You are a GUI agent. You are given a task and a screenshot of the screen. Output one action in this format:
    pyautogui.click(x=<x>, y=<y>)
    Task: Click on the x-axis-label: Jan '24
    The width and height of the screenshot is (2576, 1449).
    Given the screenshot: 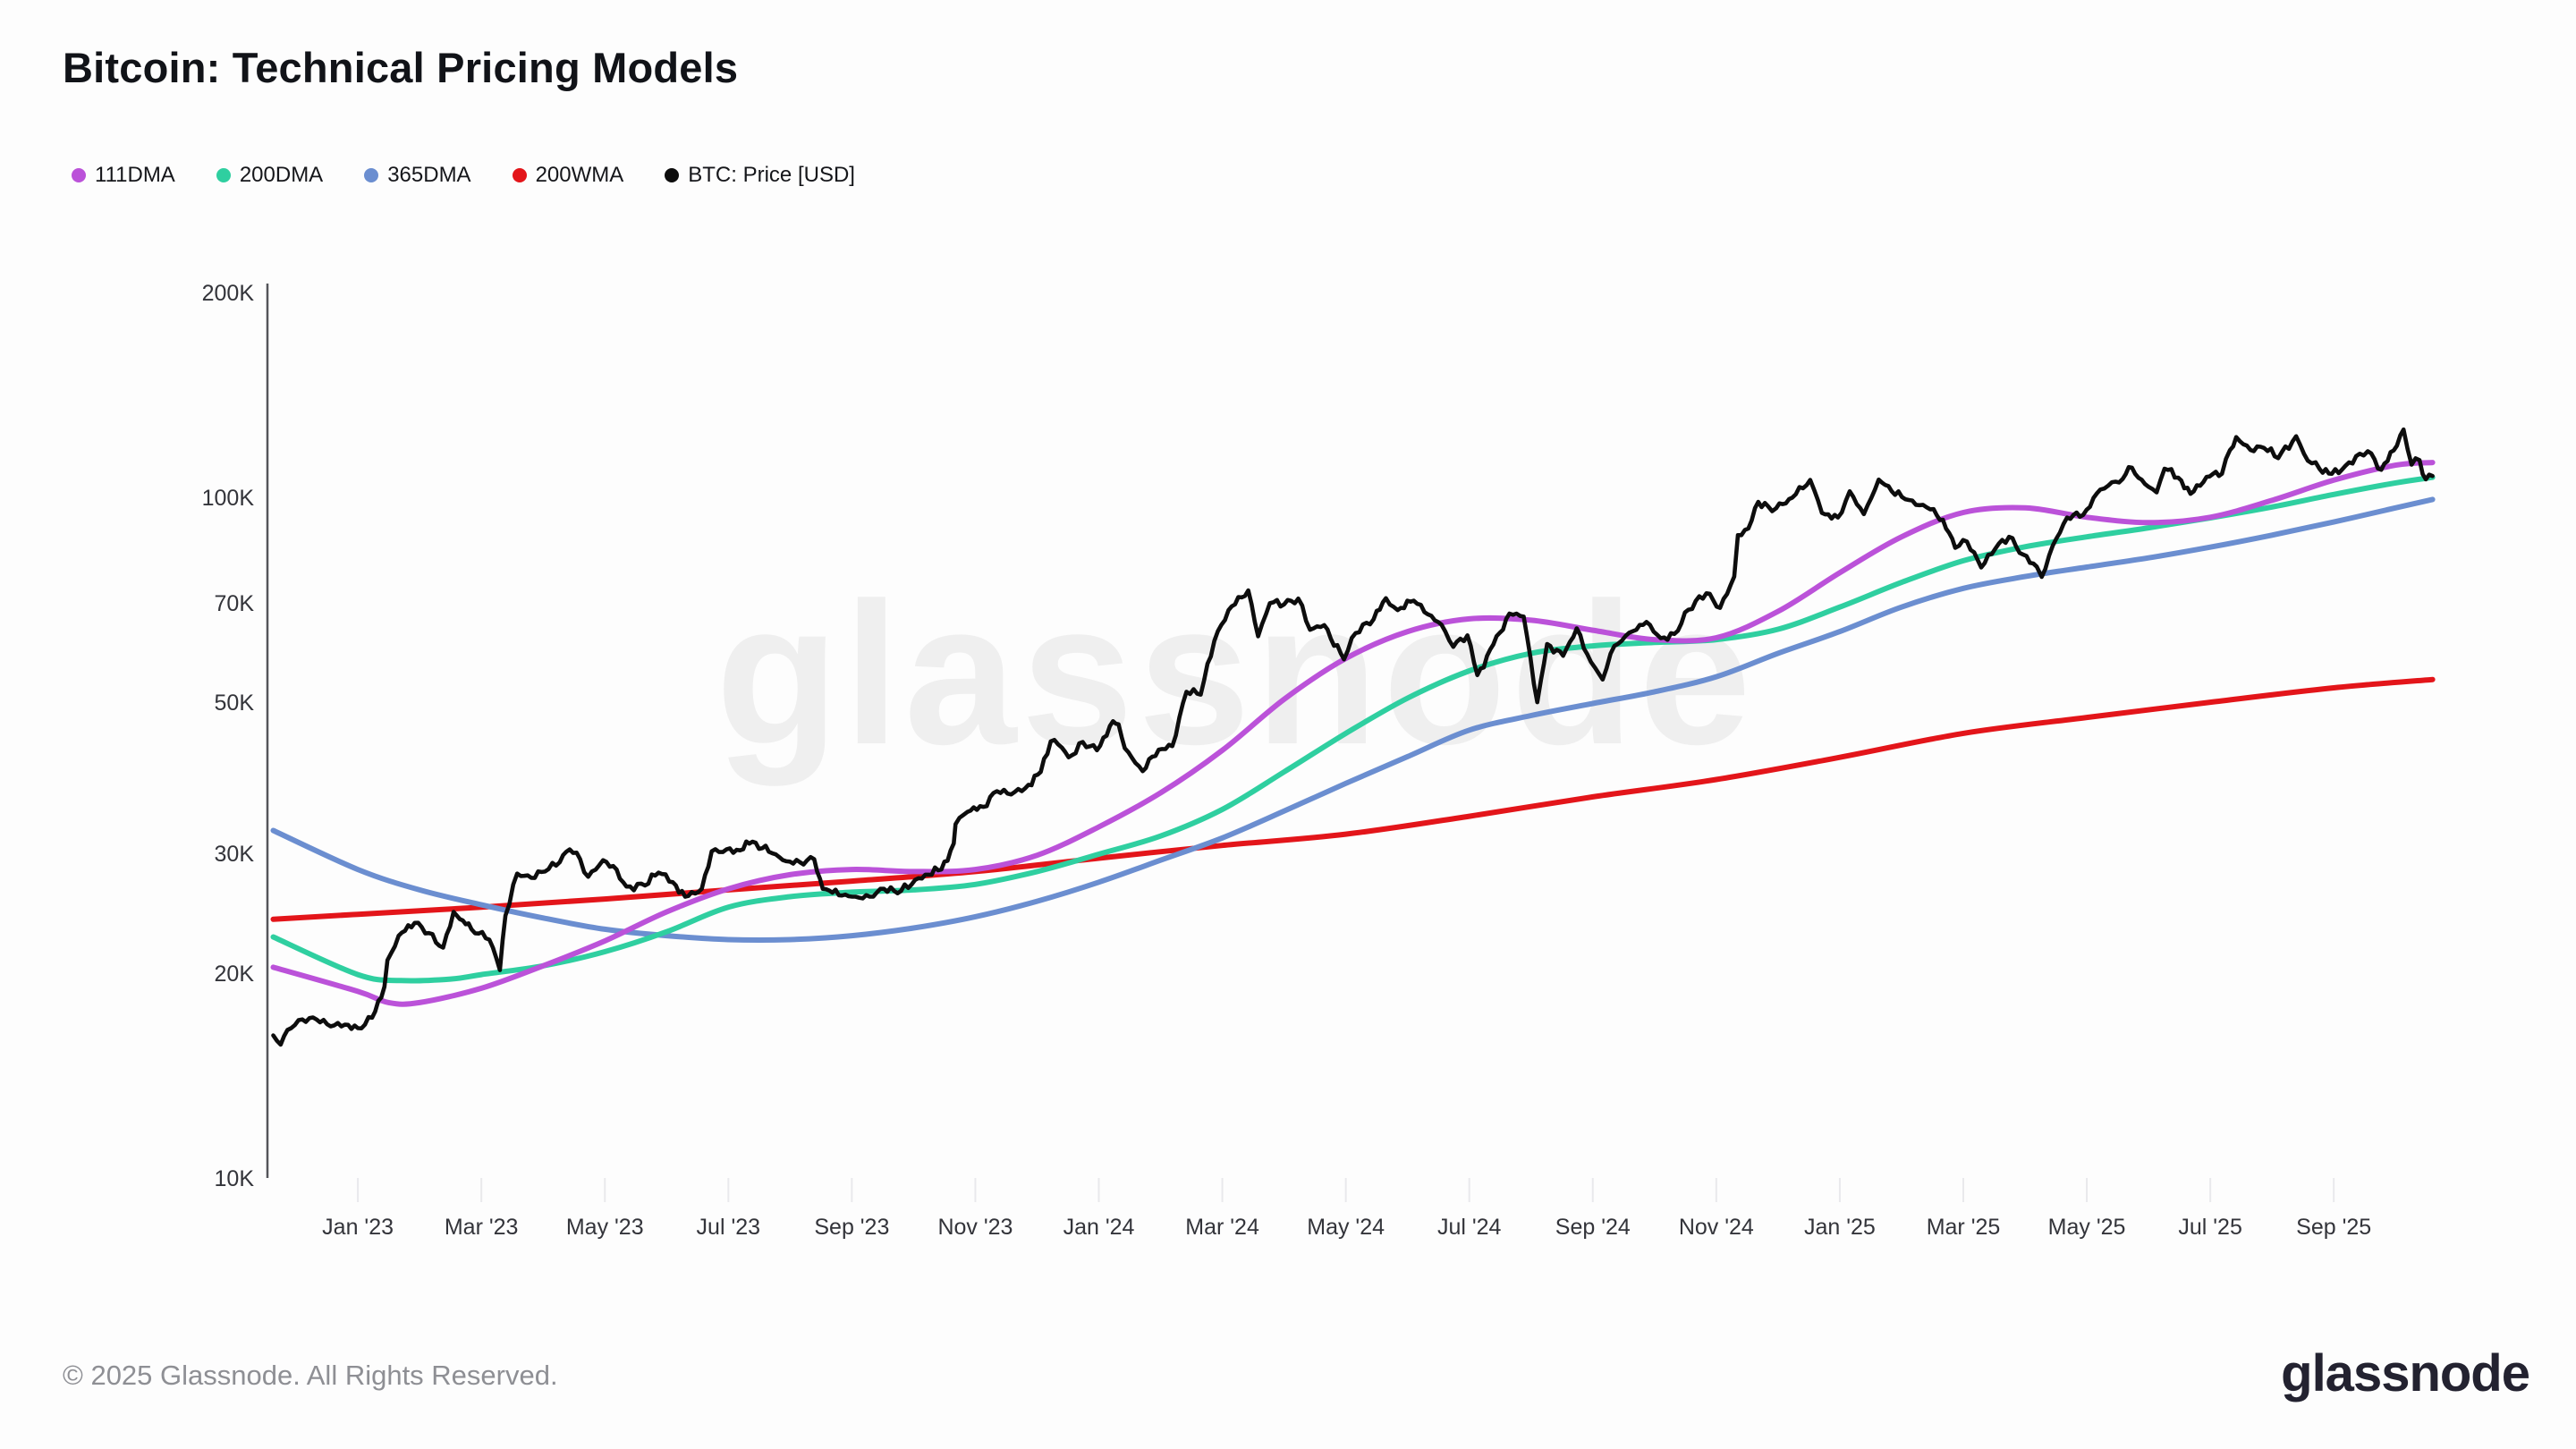 What is the action you would take?
    pyautogui.click(x=1099, y=1227)
    